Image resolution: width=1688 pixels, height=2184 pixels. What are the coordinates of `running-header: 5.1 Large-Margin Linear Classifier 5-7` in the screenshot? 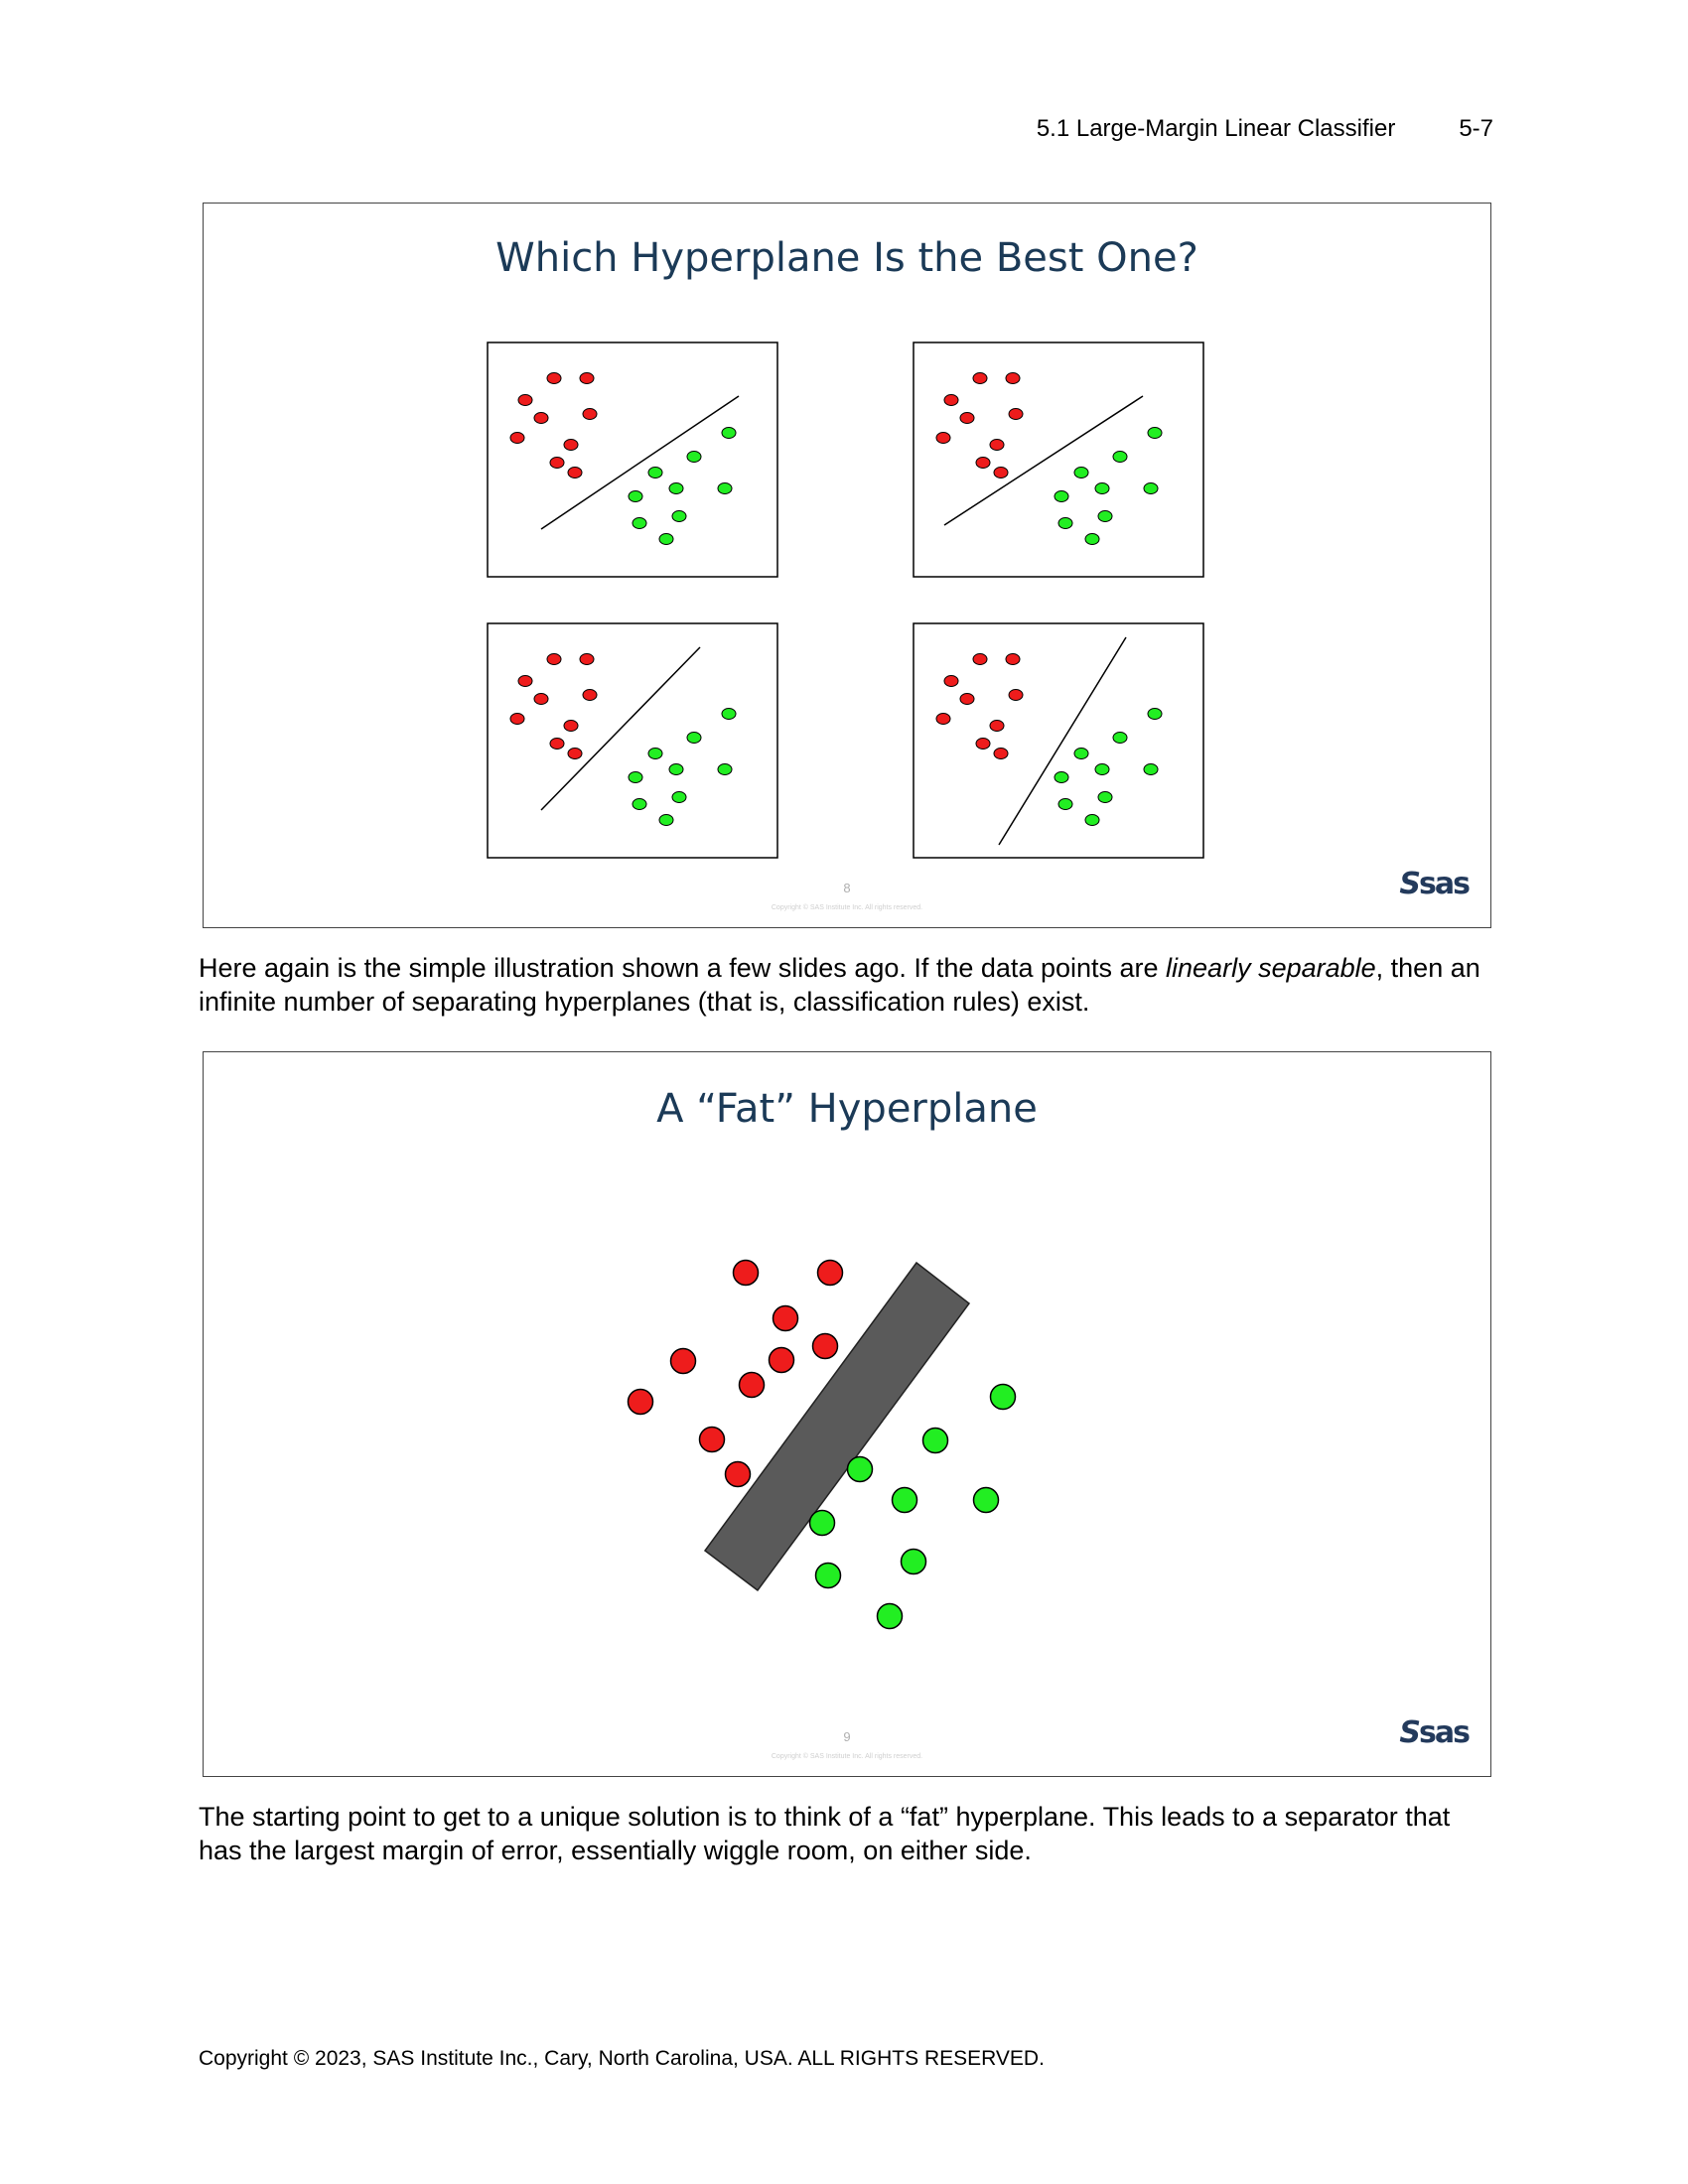 It's located at (1265, 129).